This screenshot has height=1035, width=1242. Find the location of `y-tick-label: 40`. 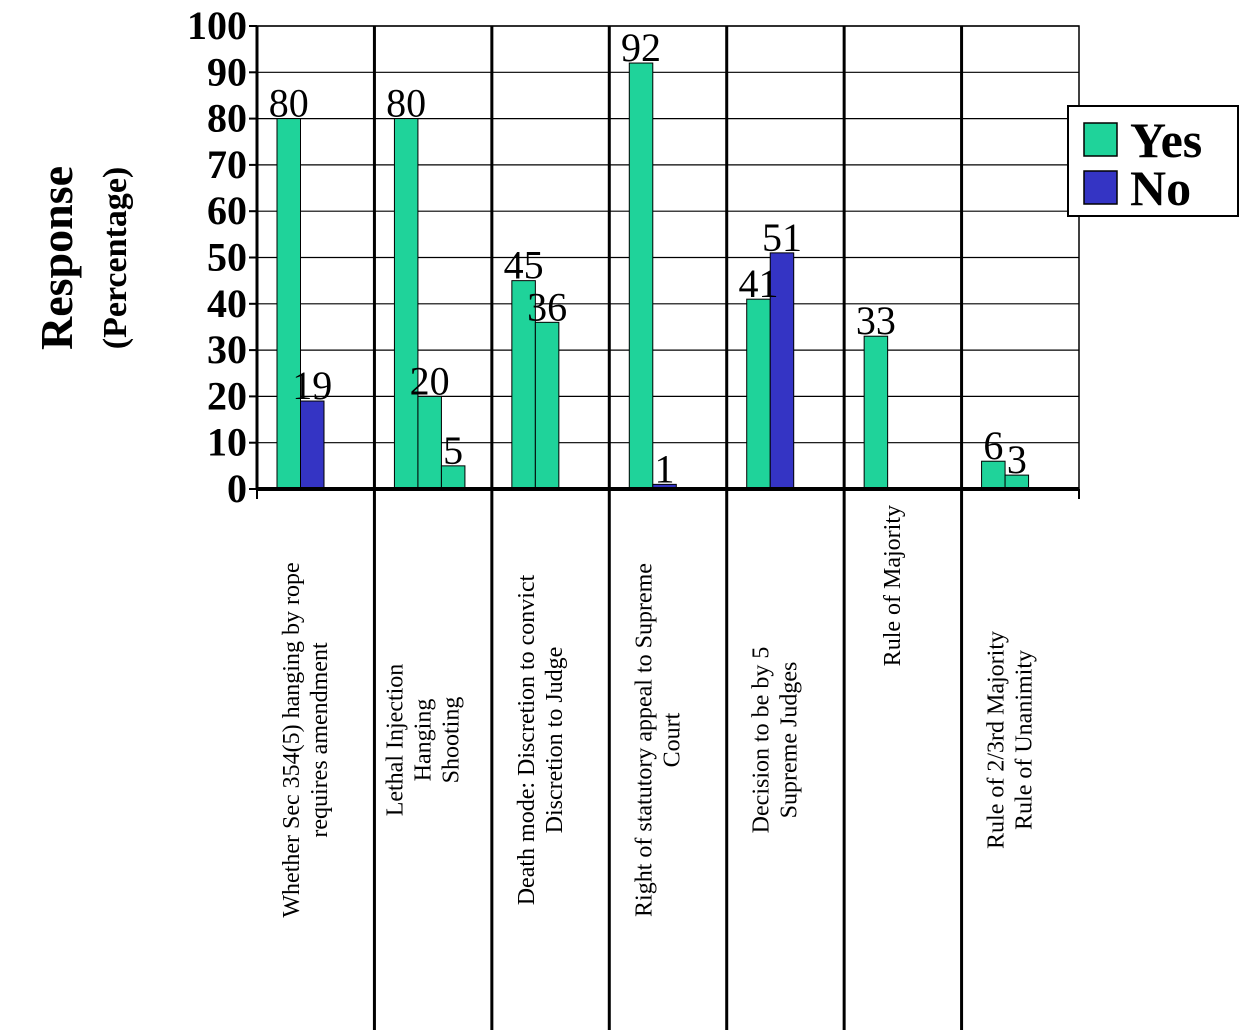

y-tick-label: 40 is located at coordinates (227, 303).